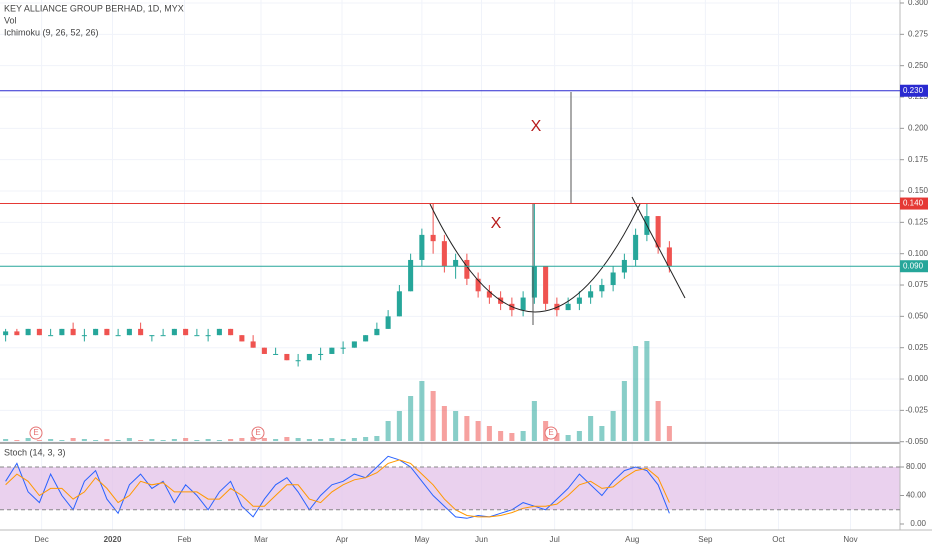 The height and width of the screenshot is (550, 932). What do you see at coordinates (918, 315) in the screenshot?
I see `y-tick-label: 0.050` at bounding box center [918, 315].